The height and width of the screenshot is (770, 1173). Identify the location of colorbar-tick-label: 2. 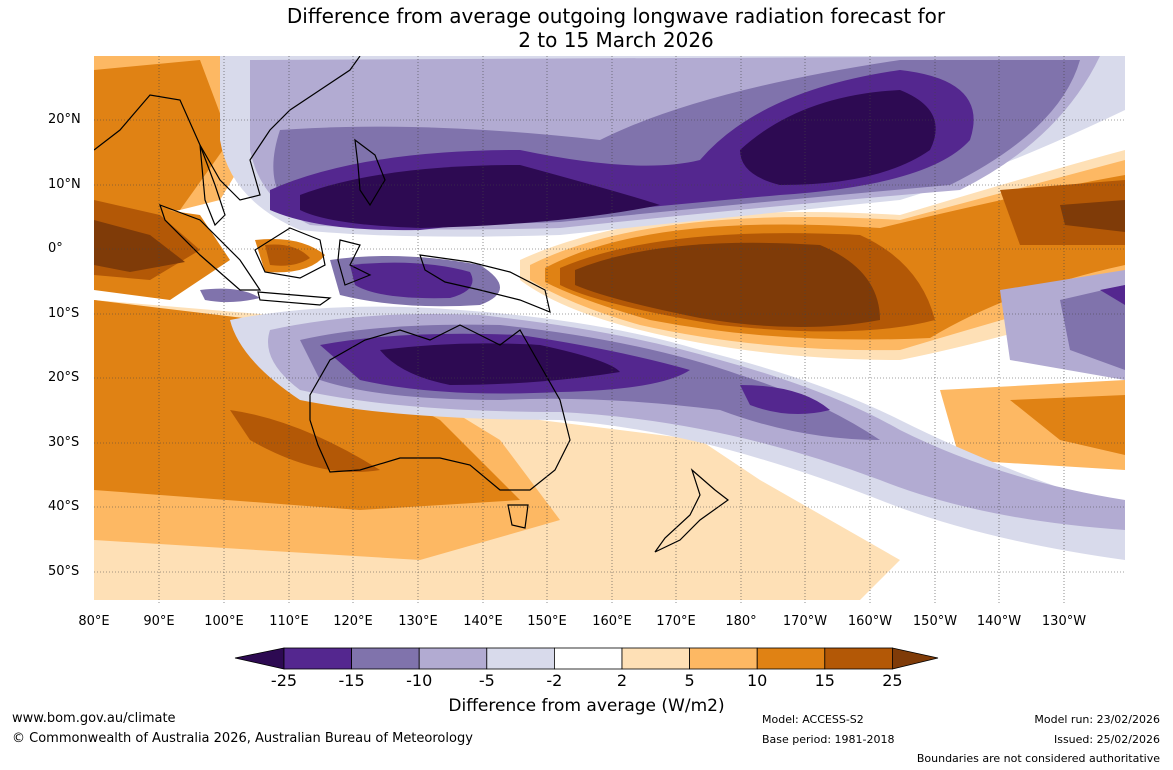
(622, 680).